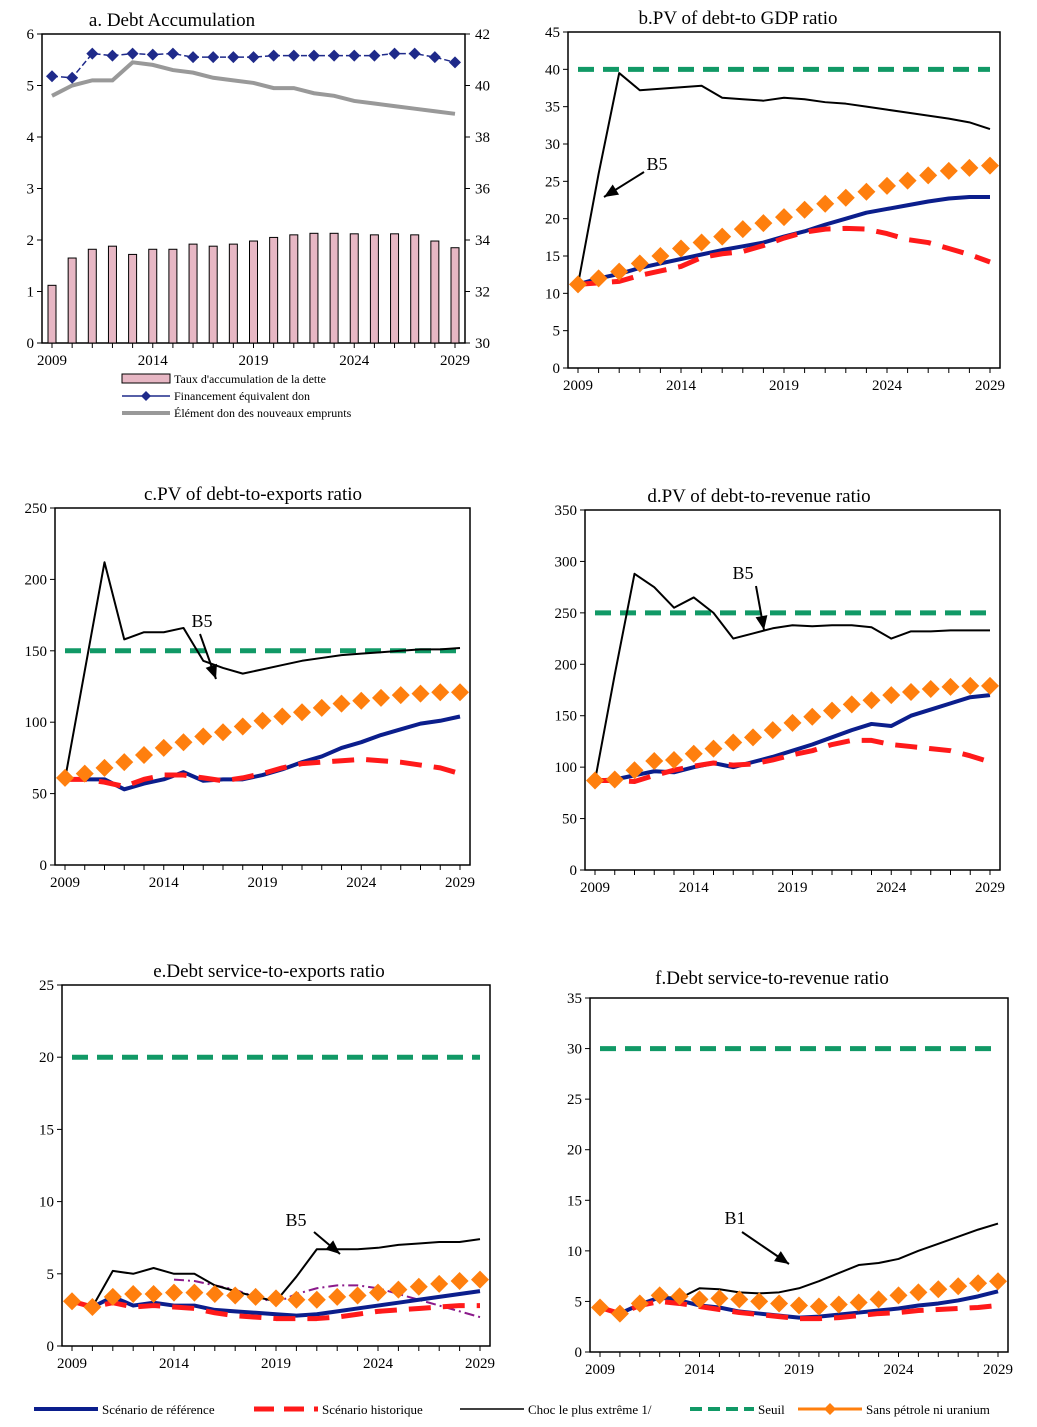  Describe the element at coordinates (772, 978) in the screenshot. I see `panel-title: f.Debt service-to-revenue ratio` at that location.